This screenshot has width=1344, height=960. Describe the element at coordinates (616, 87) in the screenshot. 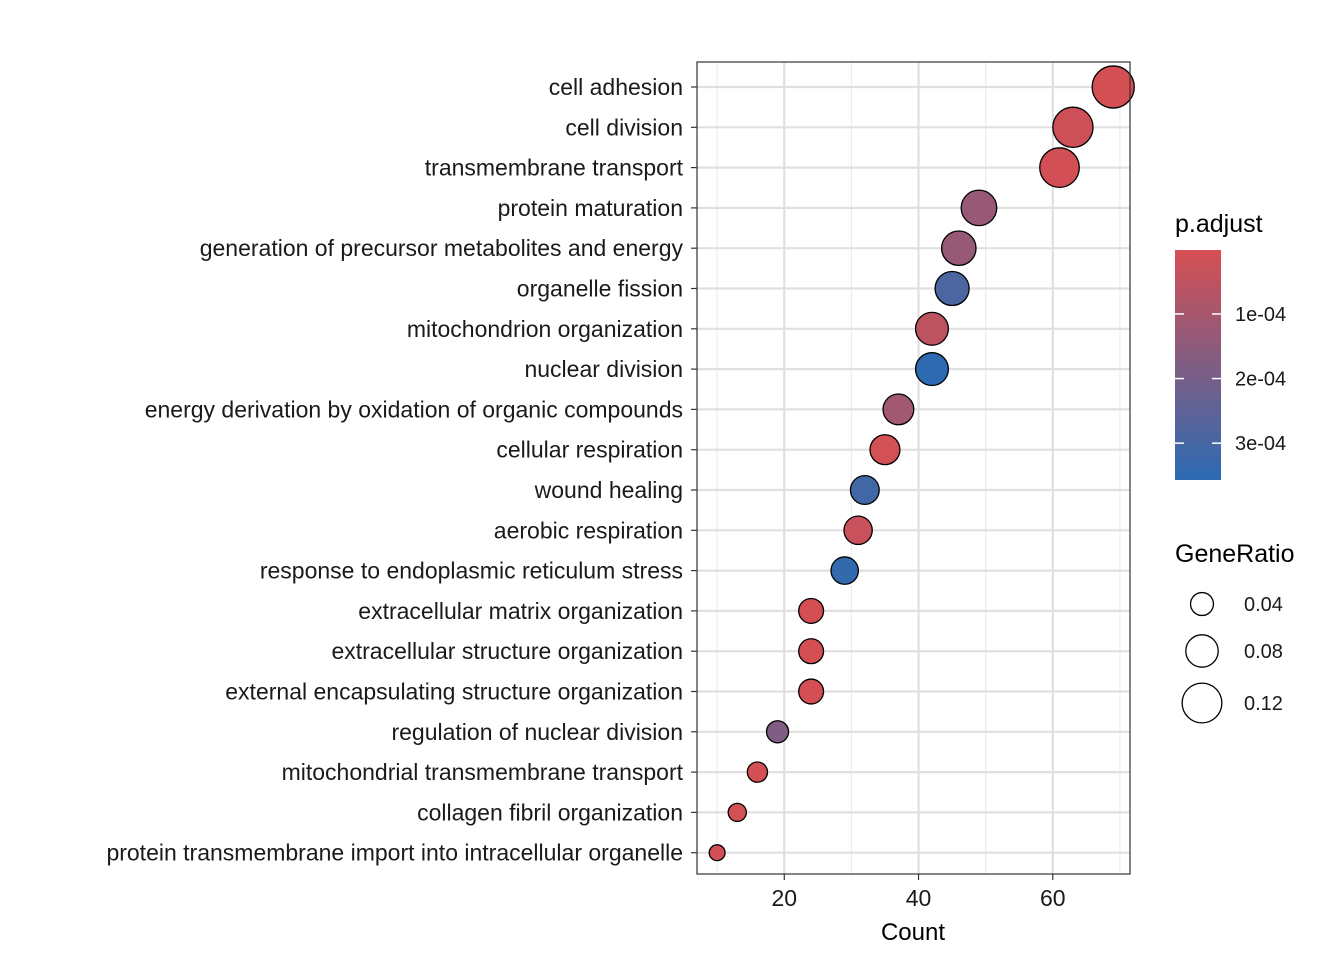

I see `y-tick-label: cell adhesion` at that location.